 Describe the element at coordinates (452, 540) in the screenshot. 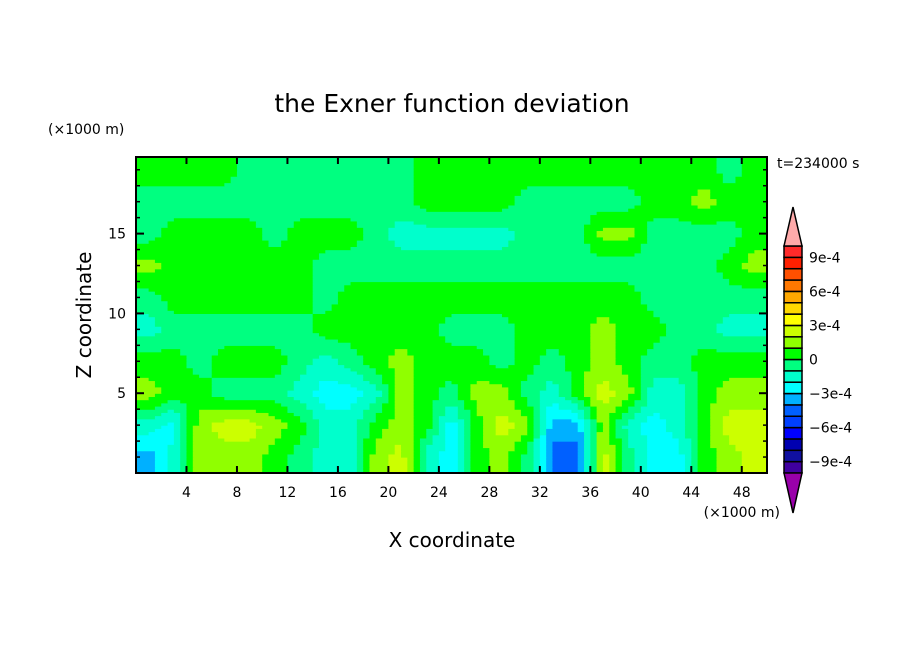

I see `x-axis-label: X coordinate` at that location.